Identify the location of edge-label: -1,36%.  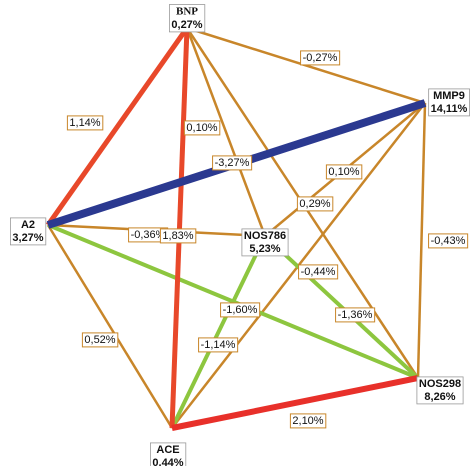
(355, 315).